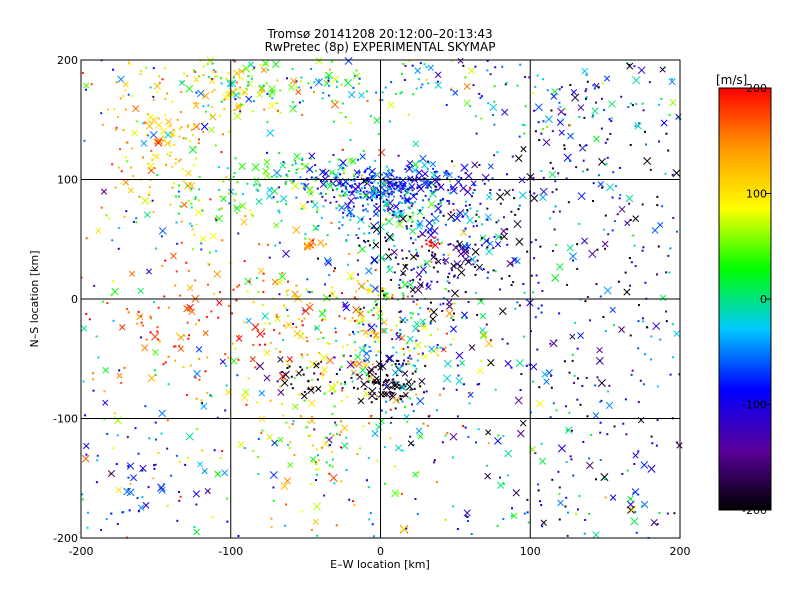  What do you see at coordinates (67, 60) in the screenshot?
I see `y-tick-label: 200` at bounding box center [67, 60].